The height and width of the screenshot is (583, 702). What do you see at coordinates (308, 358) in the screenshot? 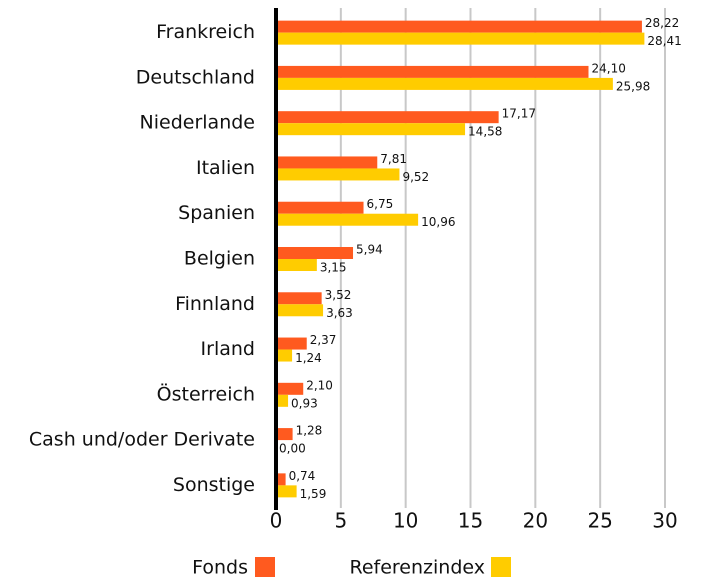
I see `value-label: 1,24` at bounding box center [308, 358].